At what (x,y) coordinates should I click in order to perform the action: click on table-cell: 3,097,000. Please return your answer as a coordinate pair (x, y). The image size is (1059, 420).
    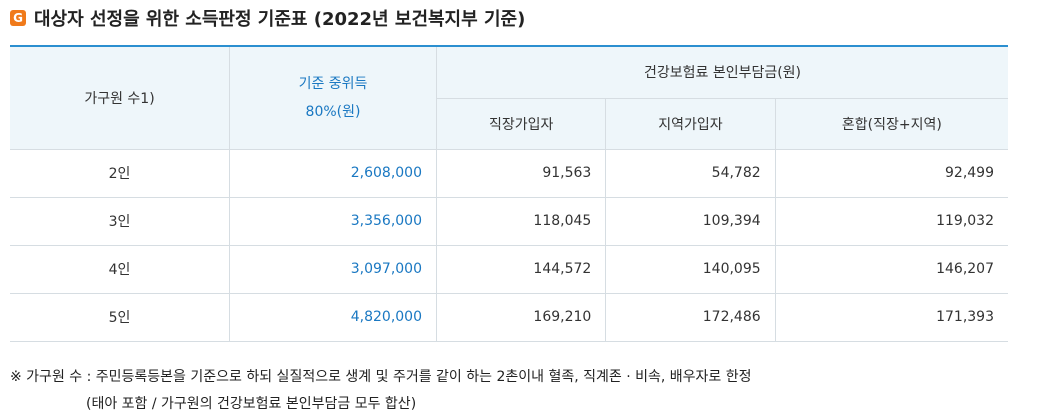
    Looking at the image, I should click on (333, 269).